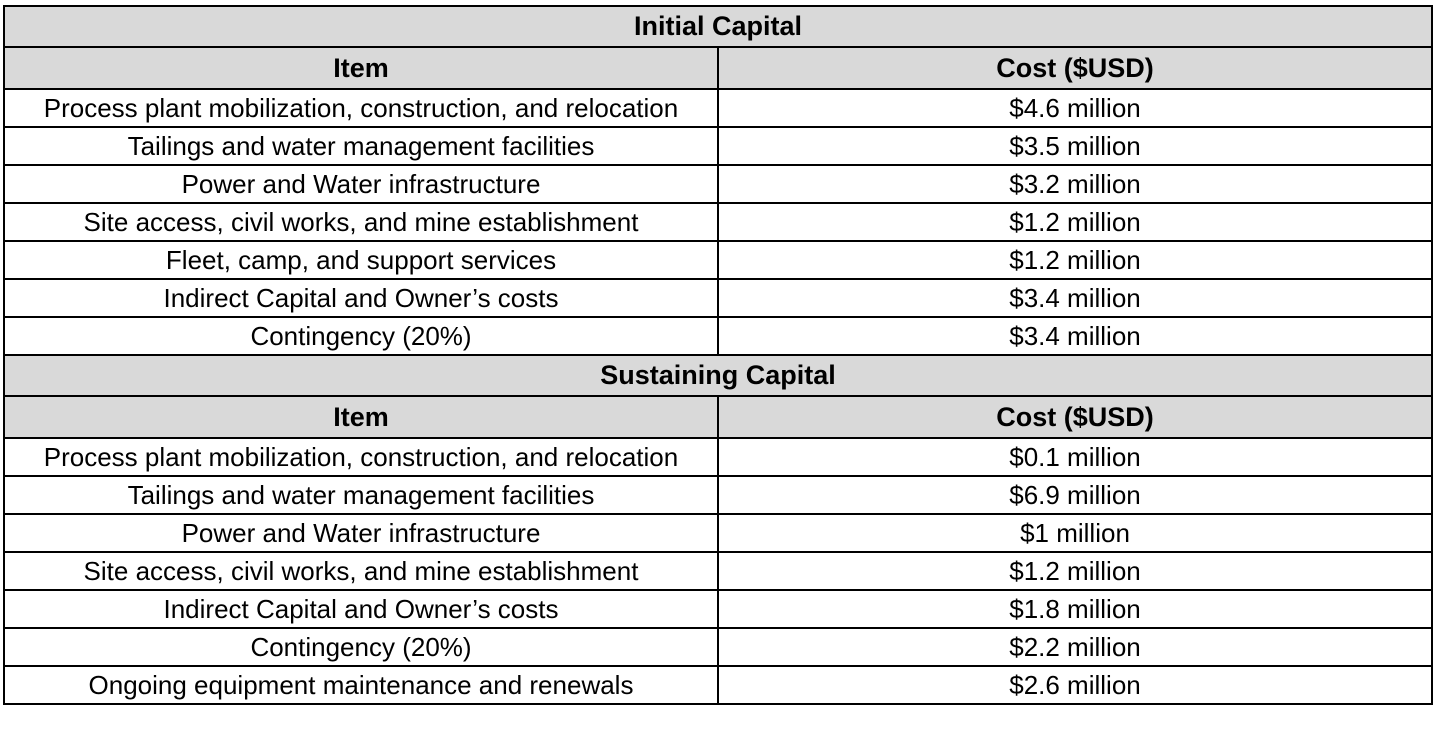 Image resolution: width=1440 pixels, height=730 pixels. I want to click on cost-cell: $2.2 million, so click(1075, 647).